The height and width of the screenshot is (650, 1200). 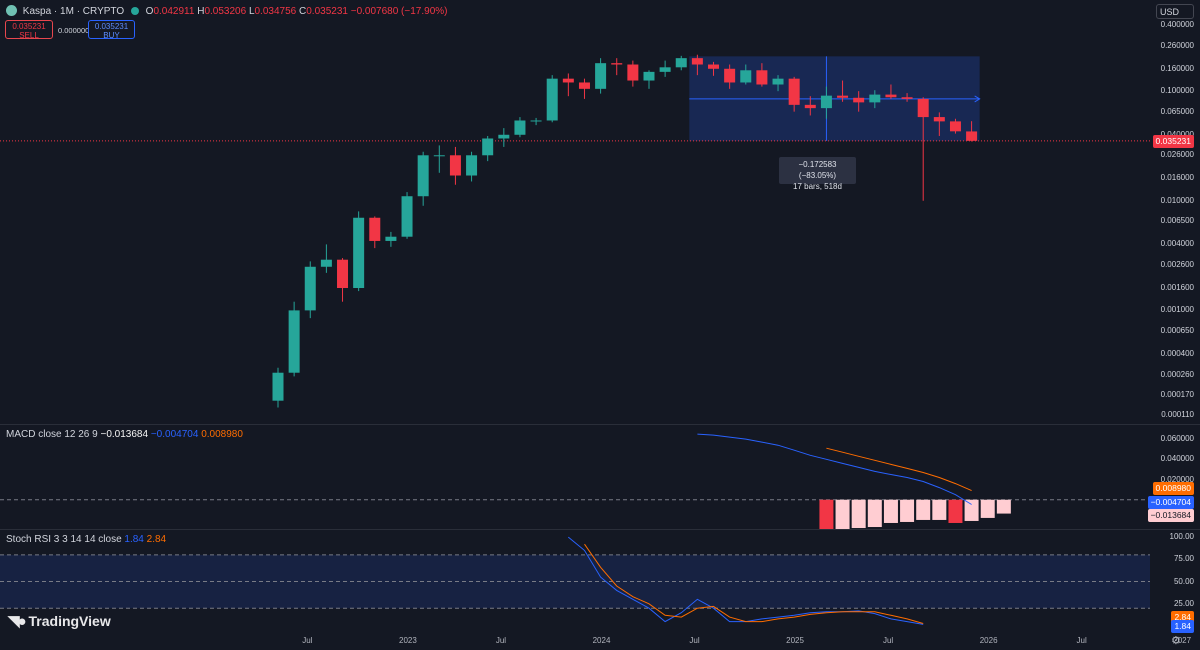 What do you see at coordinates (1175, 11) in the screenshot?
I see `currency-selector: USD` at bounding box center [1175, 11].